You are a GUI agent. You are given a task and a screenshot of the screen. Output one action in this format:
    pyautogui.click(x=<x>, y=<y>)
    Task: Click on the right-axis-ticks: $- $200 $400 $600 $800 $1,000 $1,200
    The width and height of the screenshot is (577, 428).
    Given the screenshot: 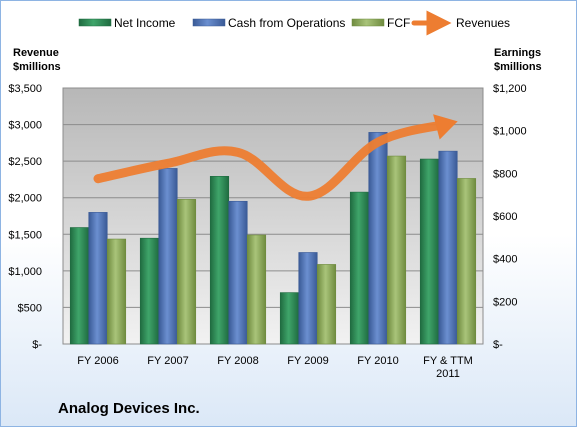 What is the action you would take?
    pyautogui.click(x=510, y=217)
    